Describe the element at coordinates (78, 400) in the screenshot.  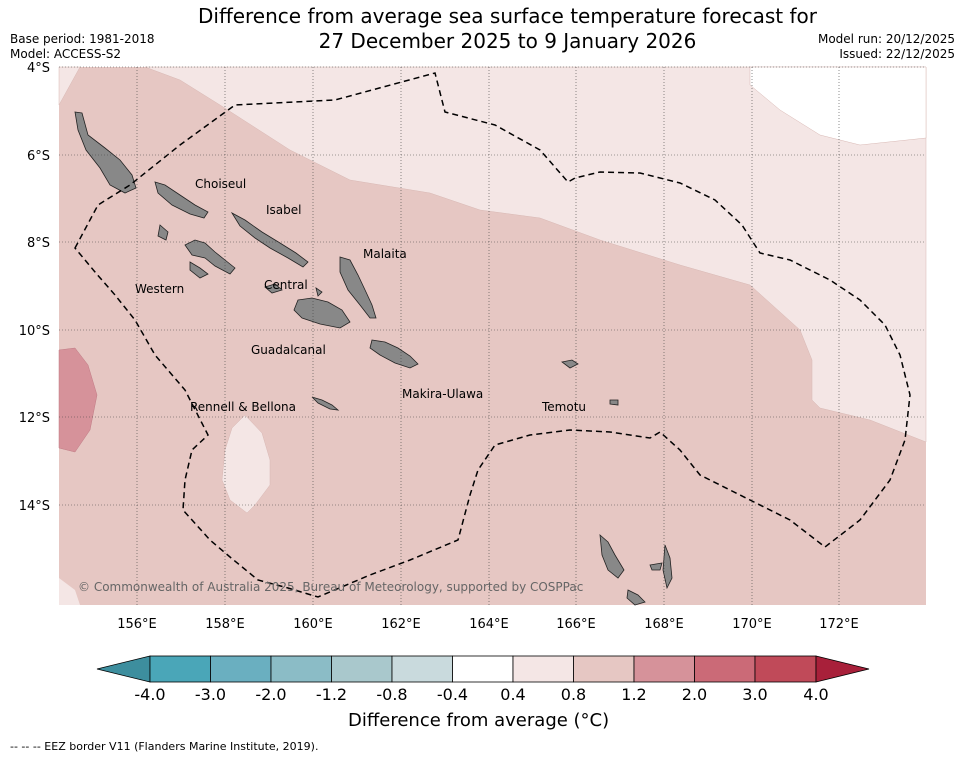
I see `anomaly-band-warm` at that location.